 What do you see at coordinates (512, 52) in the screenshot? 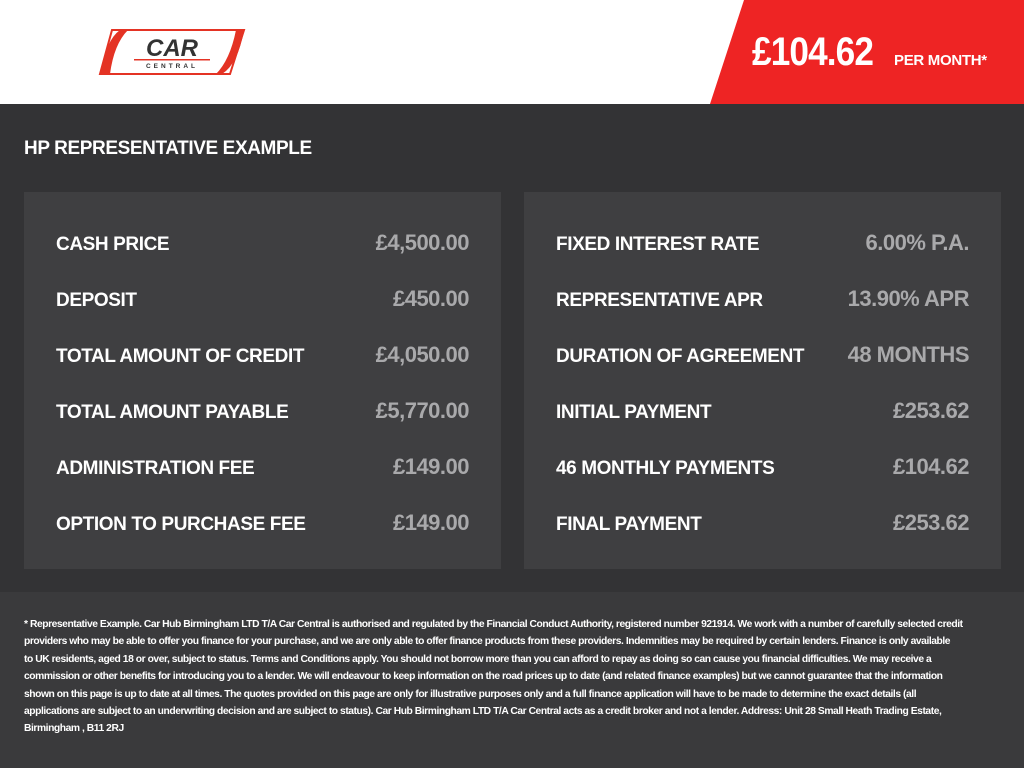
I see `header: CAR CENTRAL £104.62 PER MONTH*` at bounding box center [512, 52].